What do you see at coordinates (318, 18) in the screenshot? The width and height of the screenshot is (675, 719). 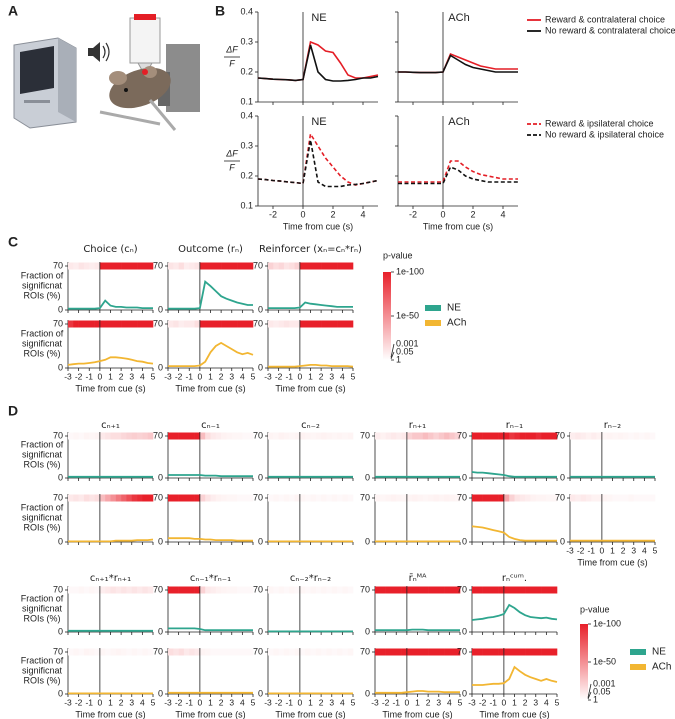 I see `column-title: NE` at bounding box center [318, 18].